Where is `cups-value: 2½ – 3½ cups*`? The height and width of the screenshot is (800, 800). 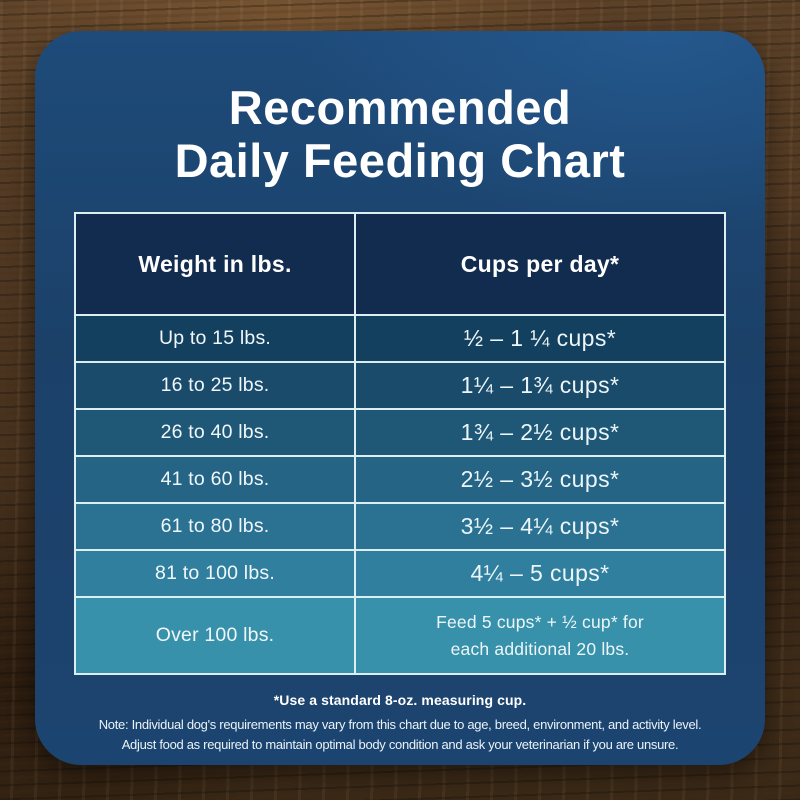 cups-value: 2½ – 3½ cups* is located at coordinates (540, 479).